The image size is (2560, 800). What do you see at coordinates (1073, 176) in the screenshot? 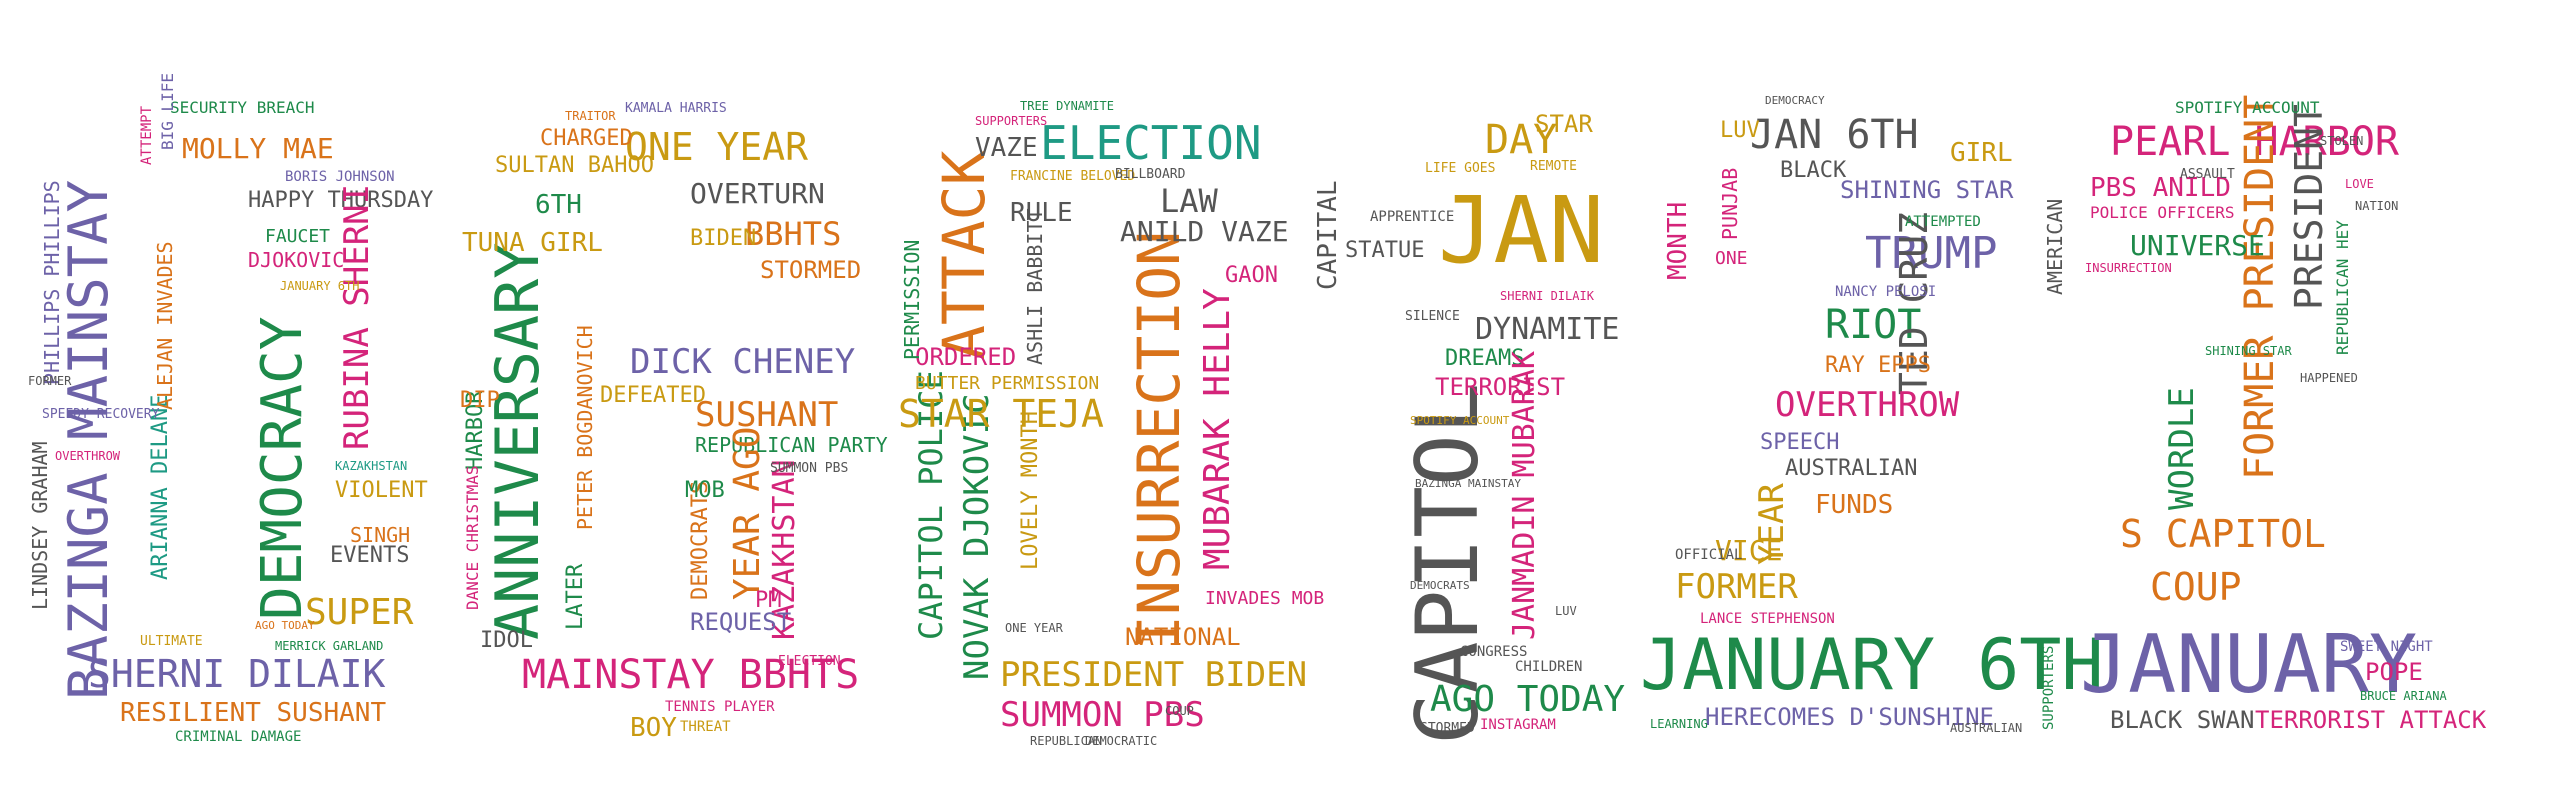
I see `word: FRANCINE BELOVED` at bounding box center [1073, 176].